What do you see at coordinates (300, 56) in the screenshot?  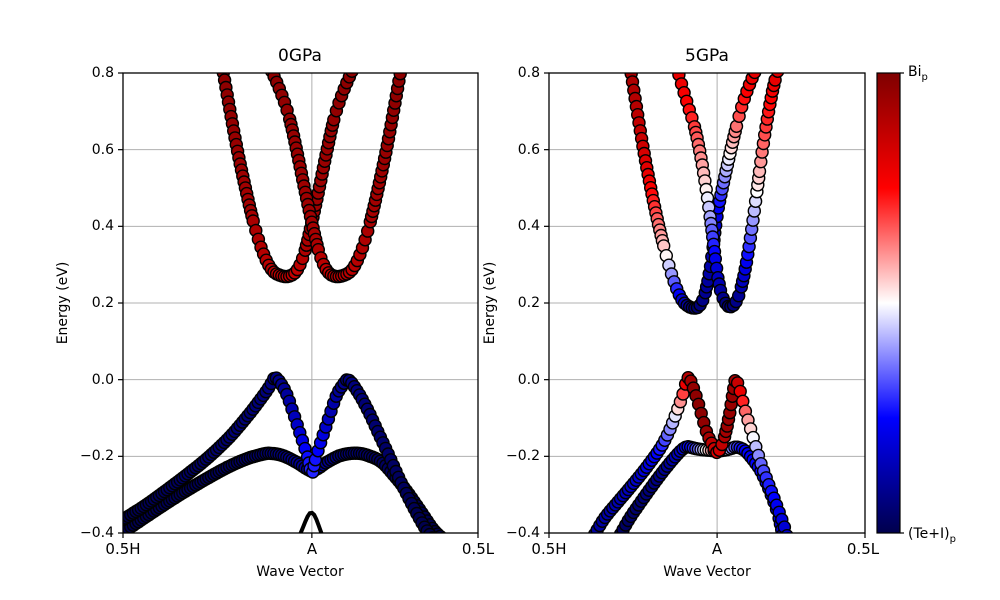 I see `panel-title-0gpa: 0GPa` at bounding box center [300, 56].